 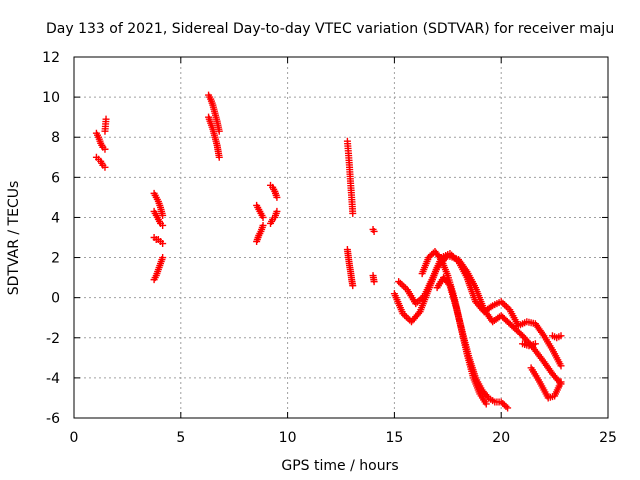 I want to click on x-tick-label: 20, so click(x=501, y=438).